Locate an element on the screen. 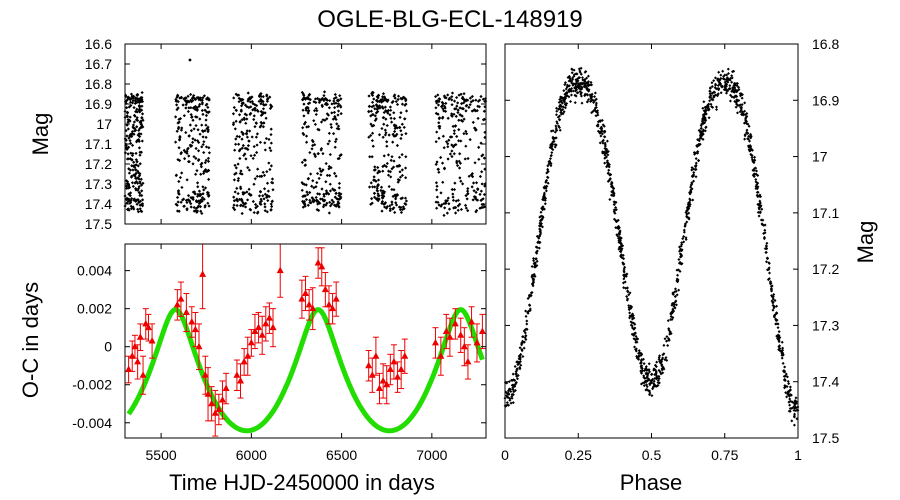 The height and width of the screenshot is (500, 900). phased-xtick-label: 1 is located at coordinates (798, 455).